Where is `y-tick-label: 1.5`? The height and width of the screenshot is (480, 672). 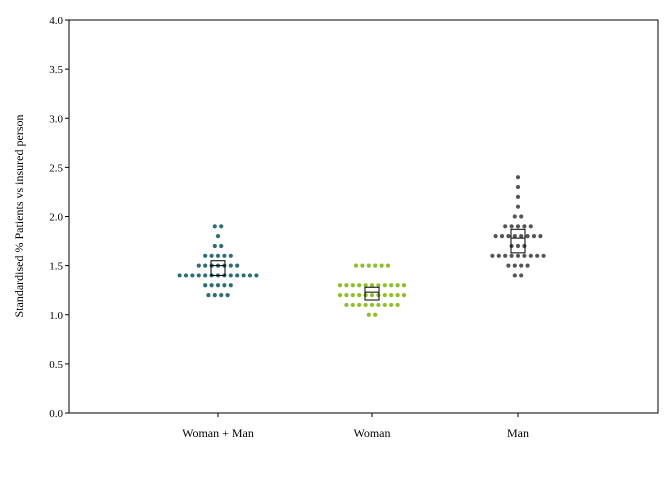 y-tick-label: 1.5 is located at coordinates (56, 267).